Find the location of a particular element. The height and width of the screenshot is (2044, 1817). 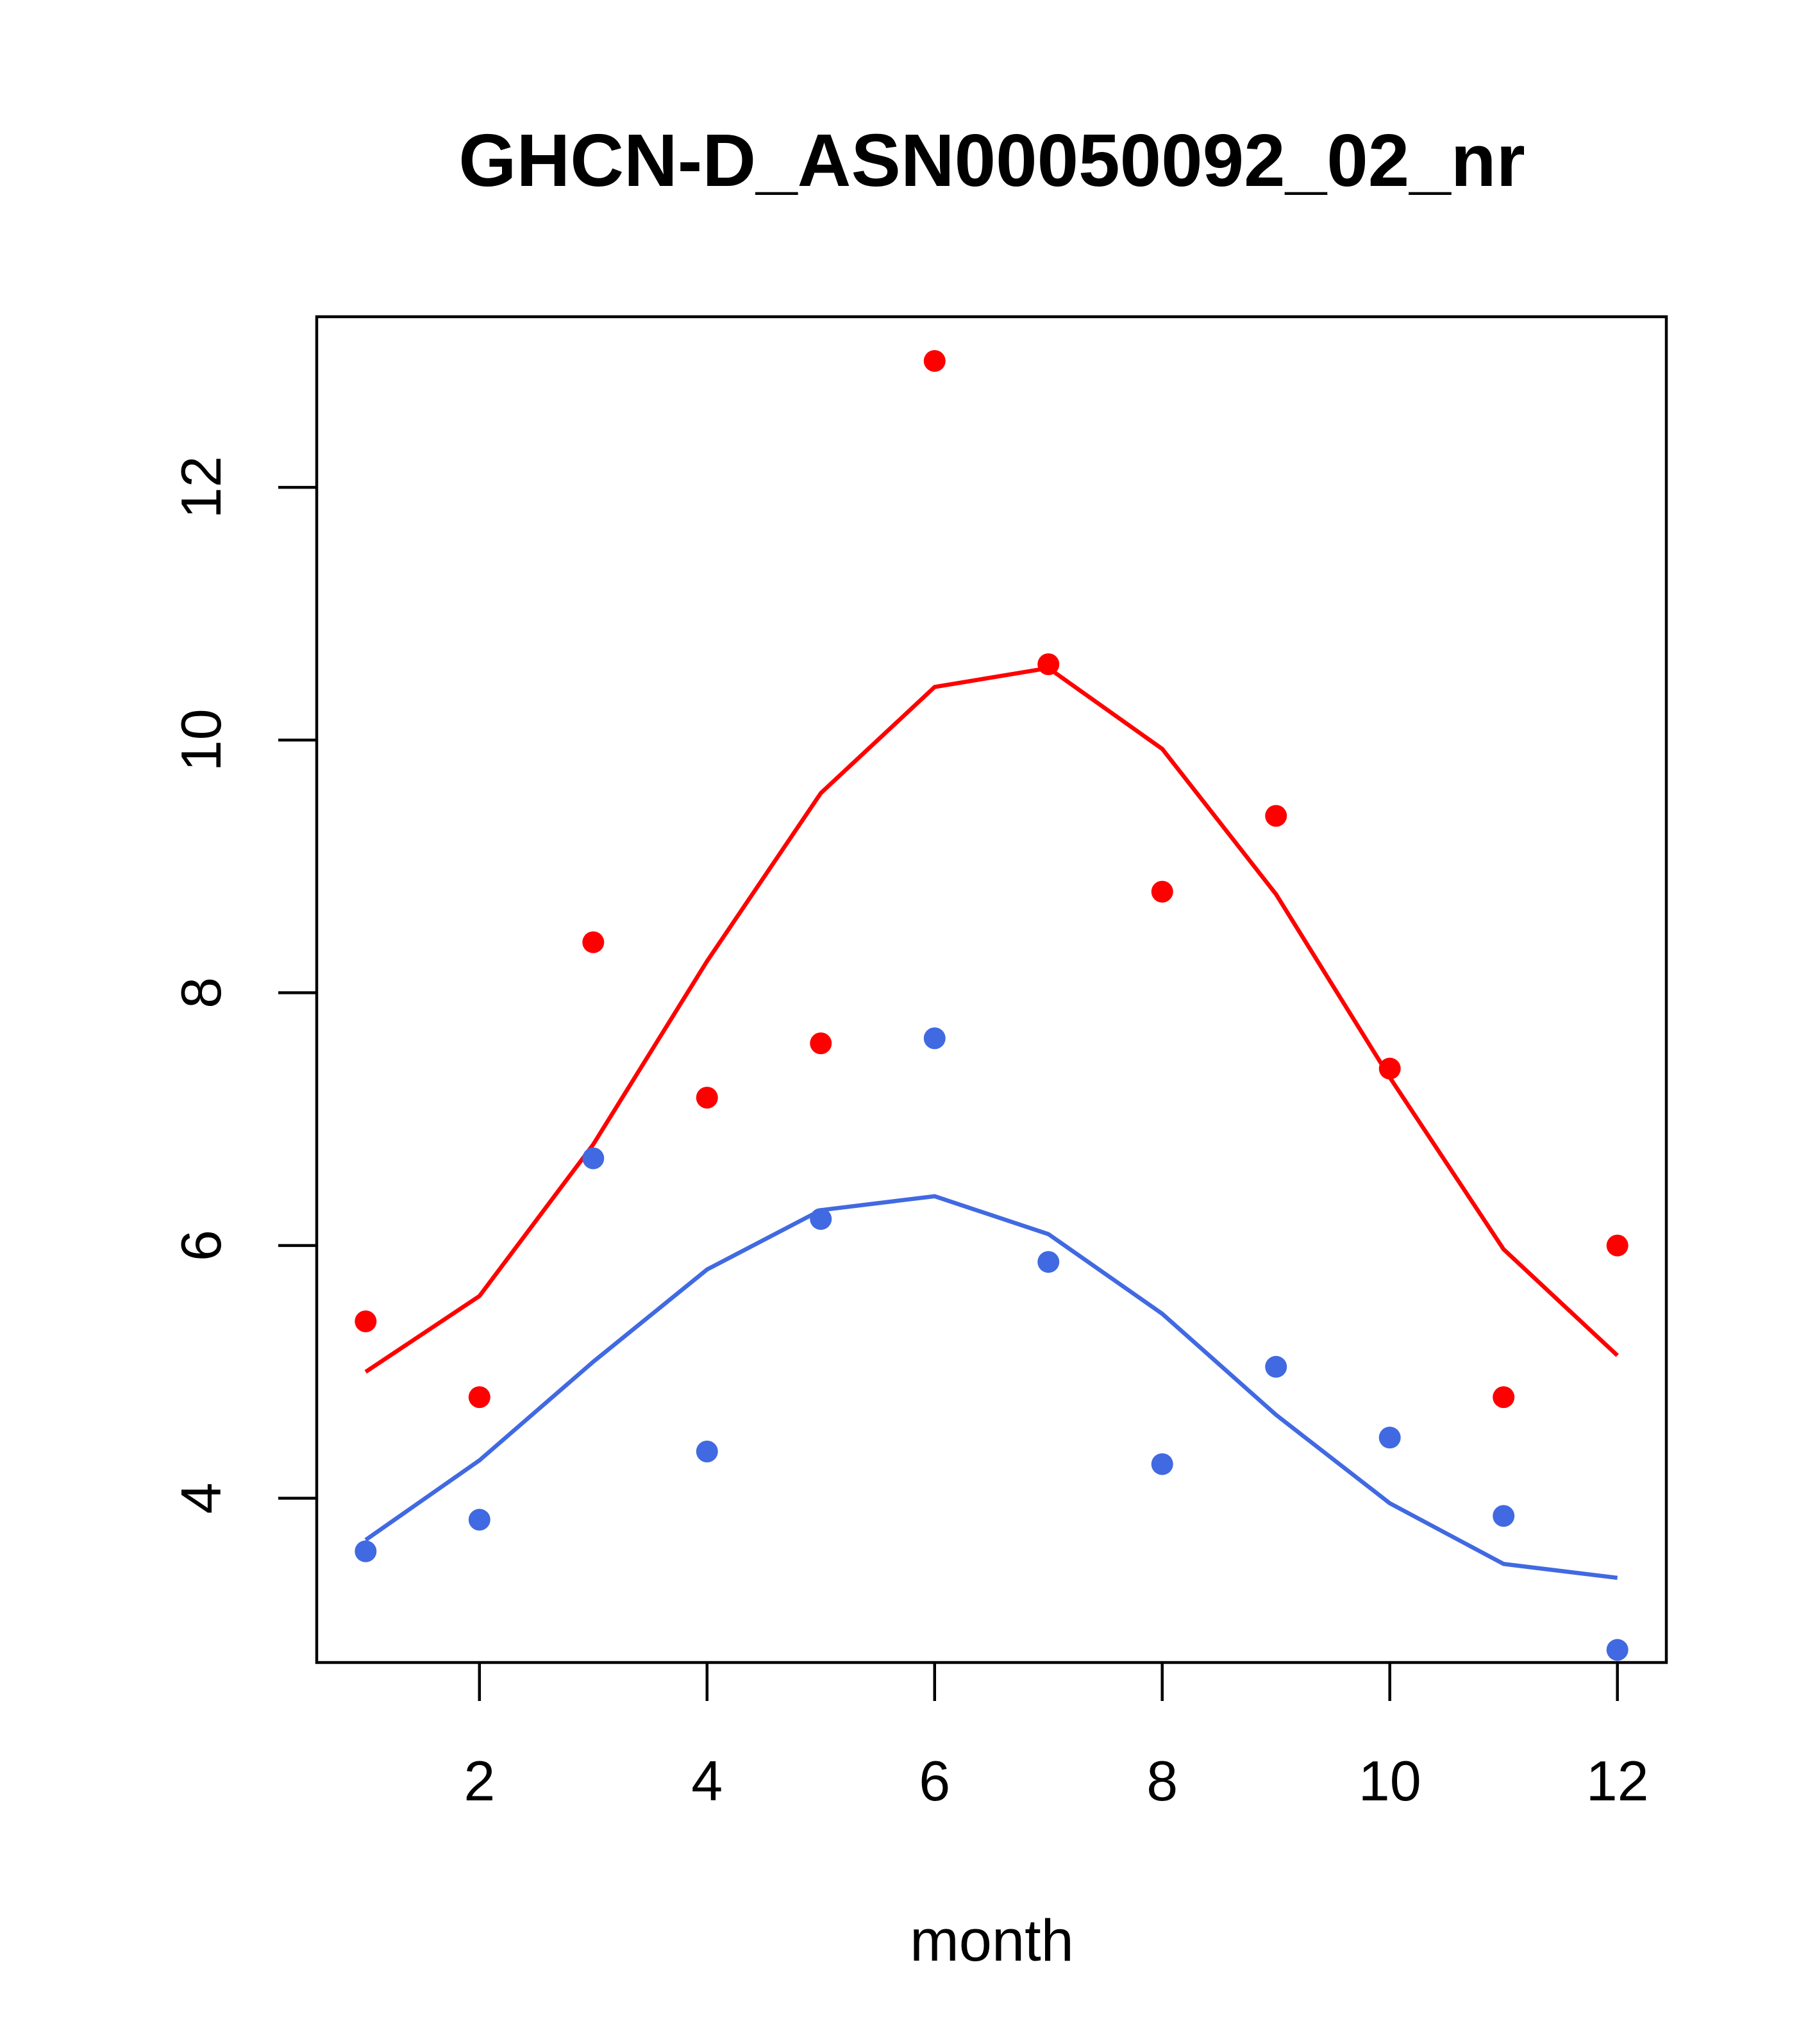

series-line is located at coordinates (991, 1387).